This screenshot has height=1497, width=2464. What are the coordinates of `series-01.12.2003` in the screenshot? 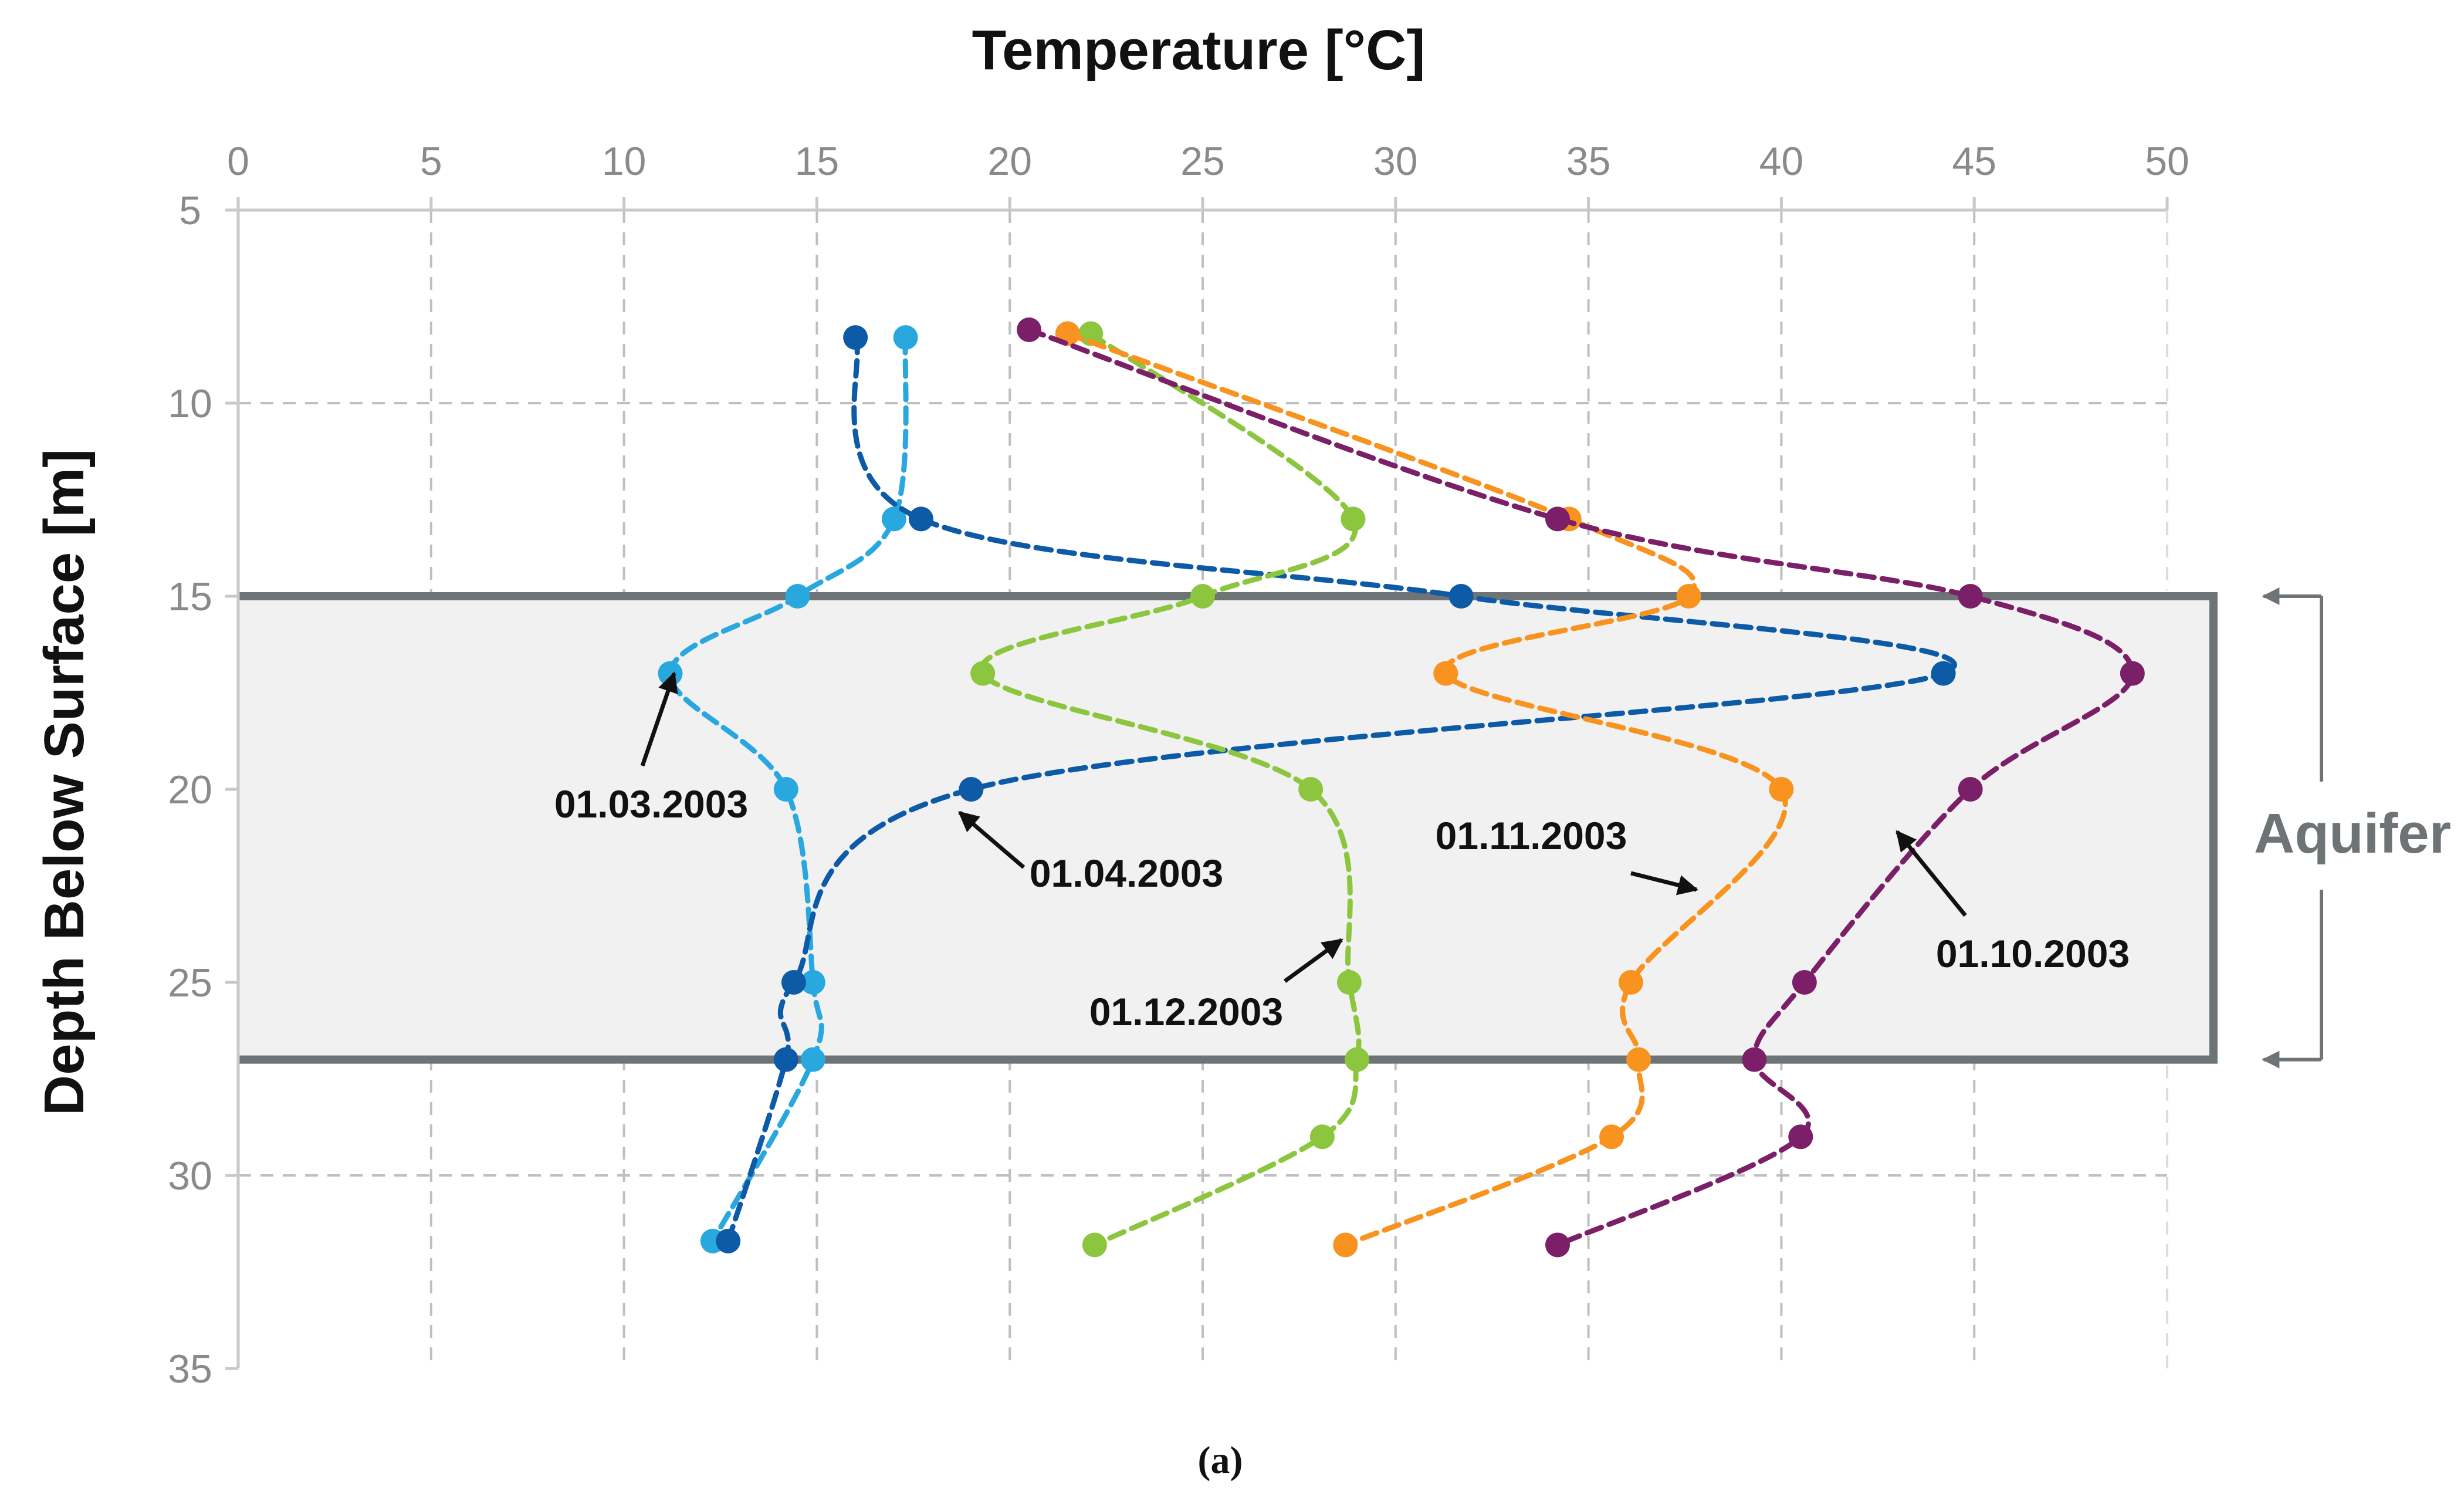 It's located at (1170, 789).